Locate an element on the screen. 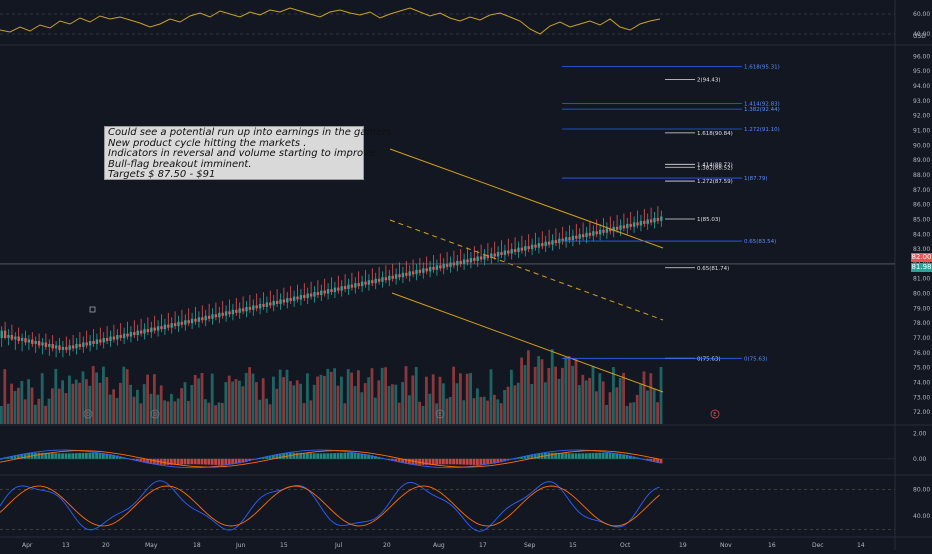 This screenshot has width=932, height=554. price-tick-label: 86.00 is located at coordinates (921, 205).